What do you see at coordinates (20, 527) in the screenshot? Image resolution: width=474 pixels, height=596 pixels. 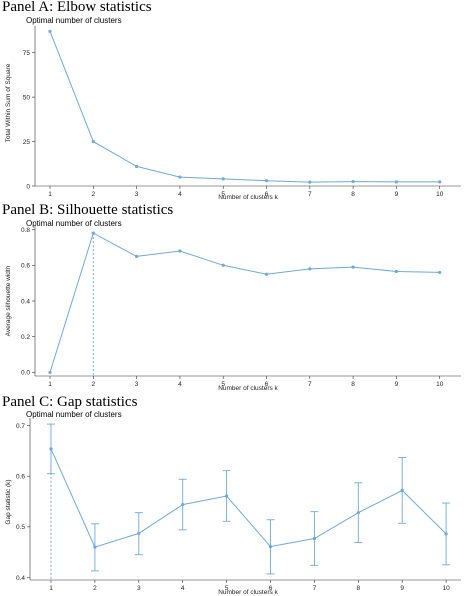 I see `panel-c-y-tick-label: 0.5` at bounding box center [20, 527].